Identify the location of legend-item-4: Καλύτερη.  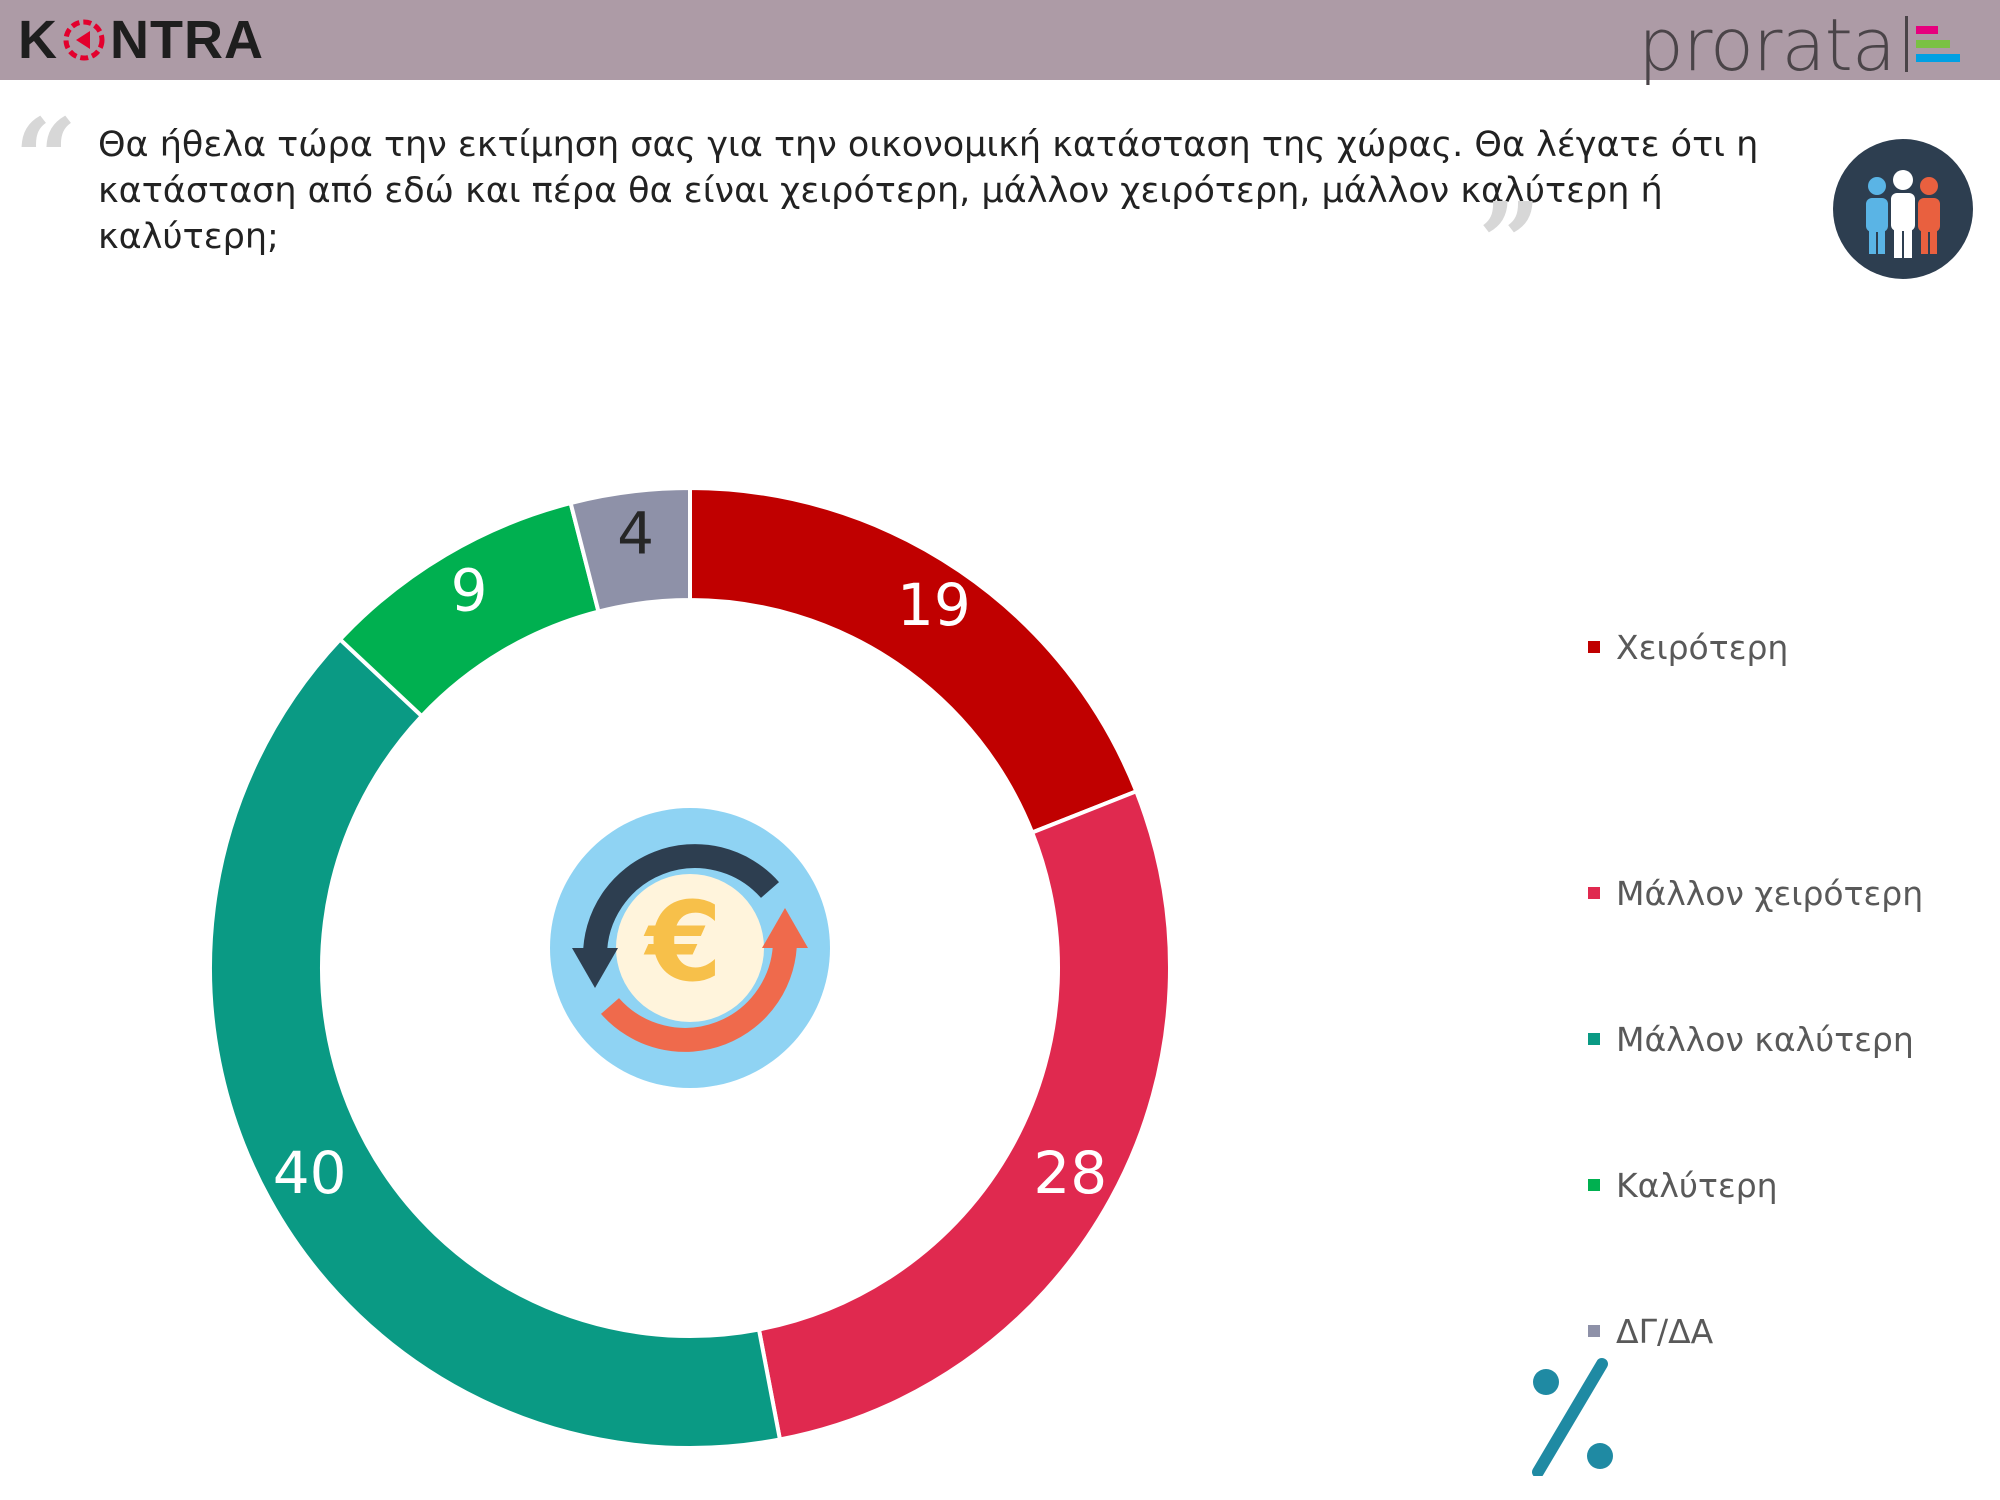
(1755, 1185).